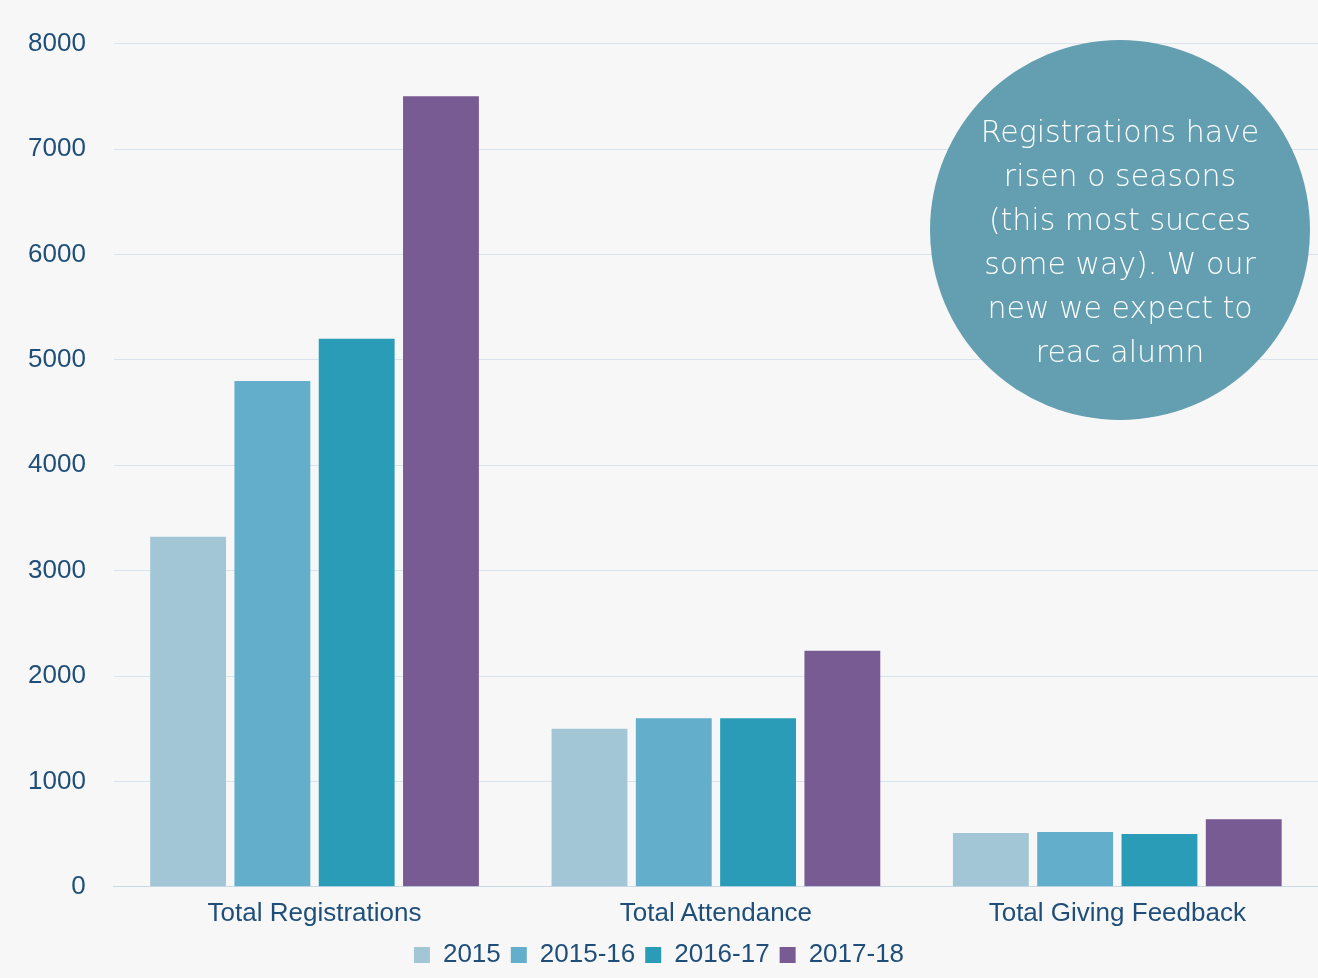  Describe the element at coordinates (78, 884) in the screenshot. I see `y-tick-label: 0` at that location.